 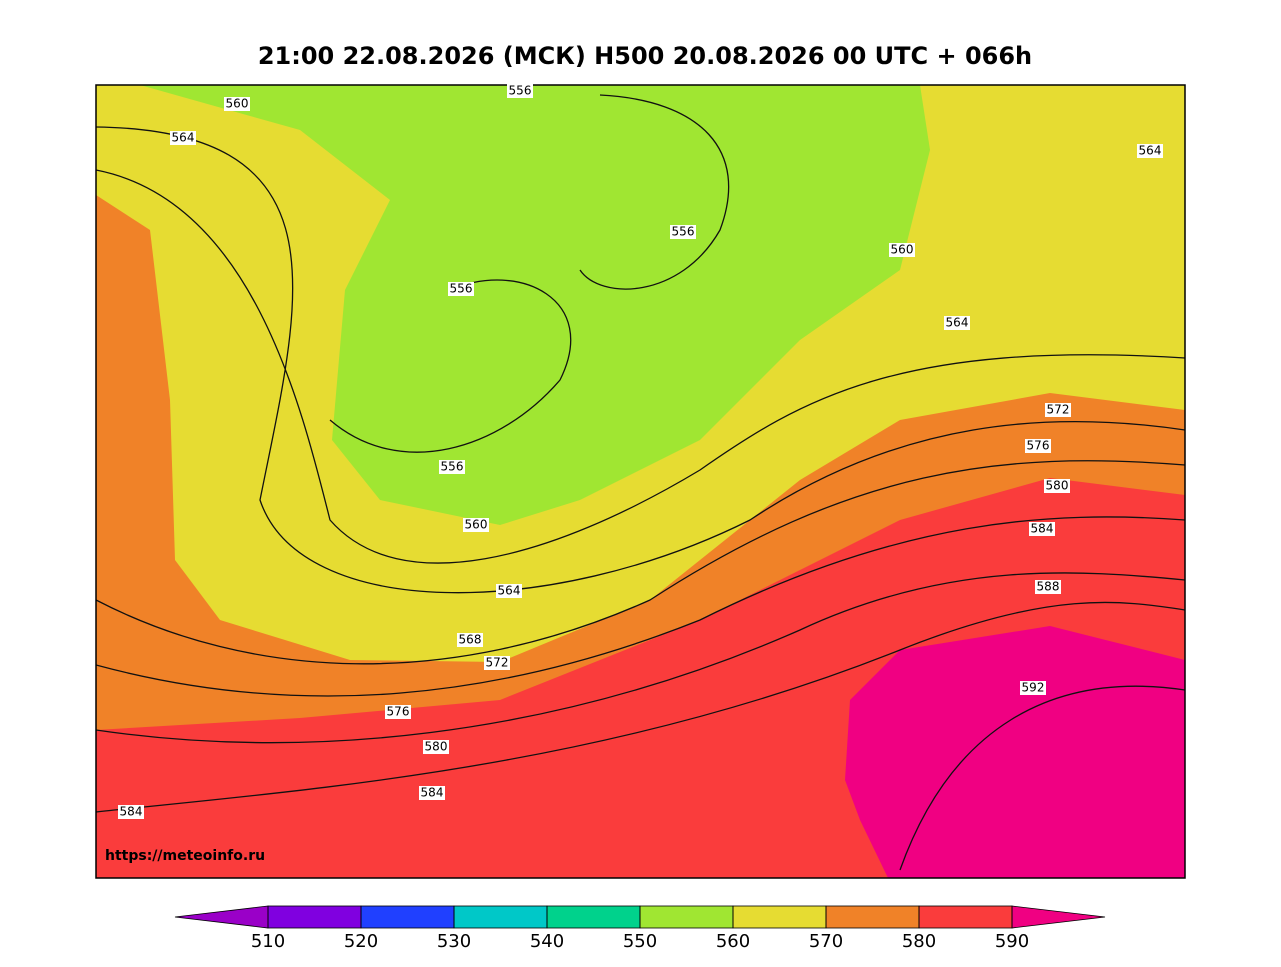 I want to click on colorbar-tick-label: 520, so click(x=361, y=941).